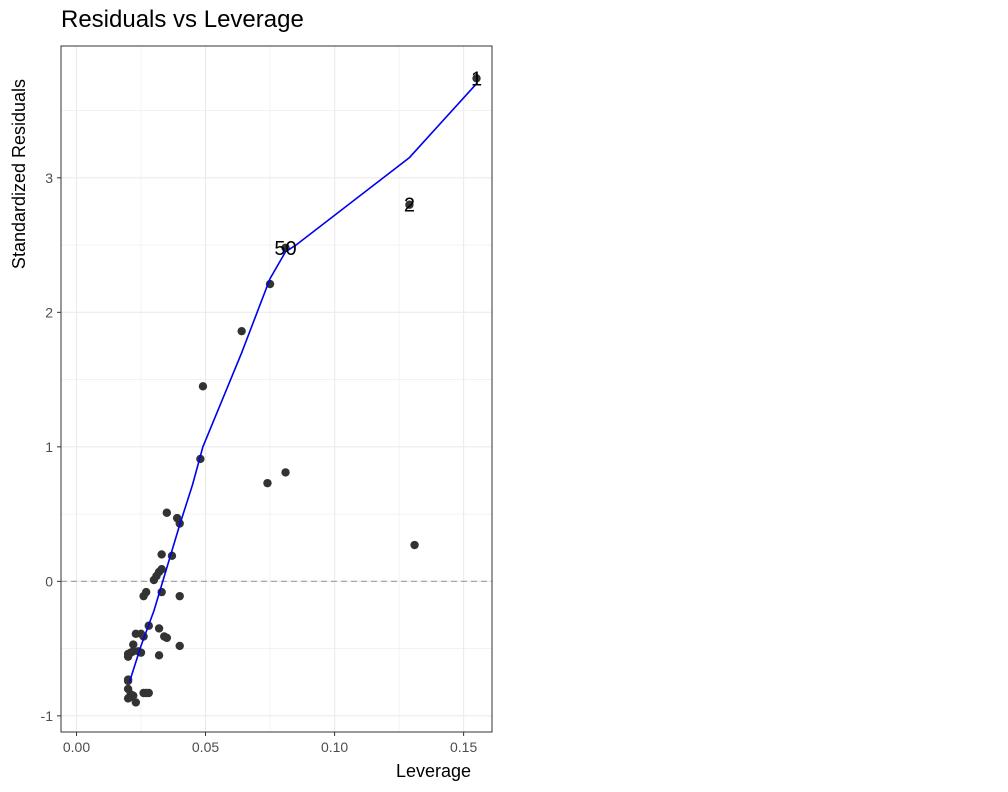  I want to click on x-tick-label: 0.05, so click(205, 747).